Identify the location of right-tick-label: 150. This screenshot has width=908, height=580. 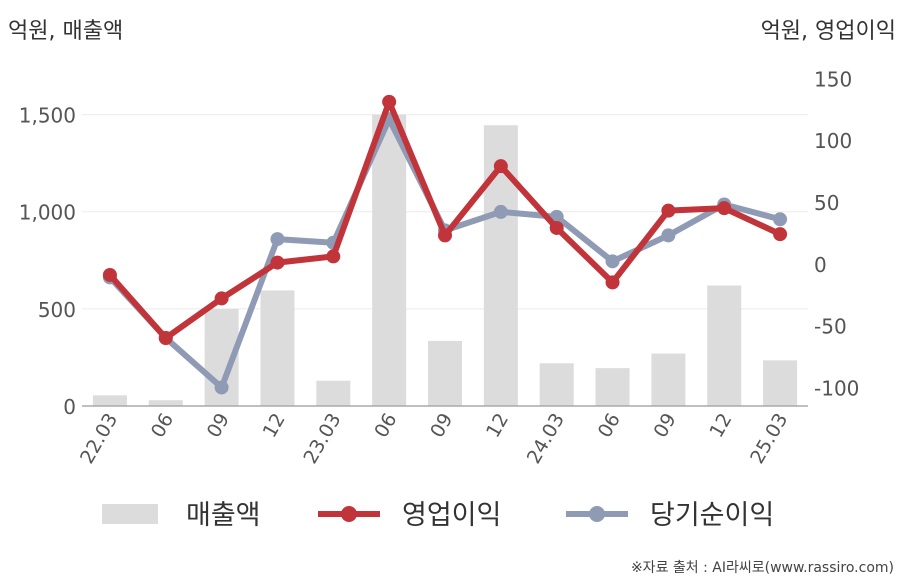
(833, 79).